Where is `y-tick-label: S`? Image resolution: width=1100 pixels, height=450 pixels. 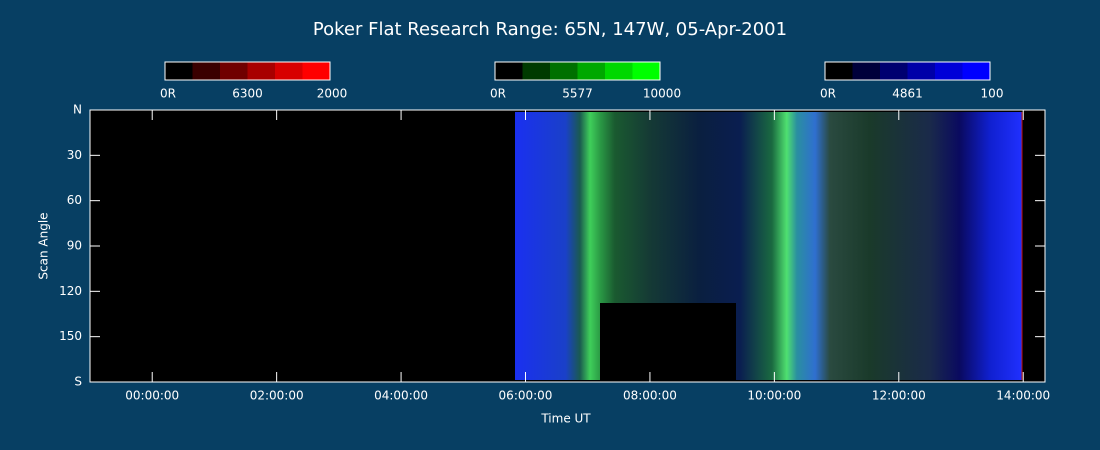
y-tick-label: S is located at coordinates (78, 382).